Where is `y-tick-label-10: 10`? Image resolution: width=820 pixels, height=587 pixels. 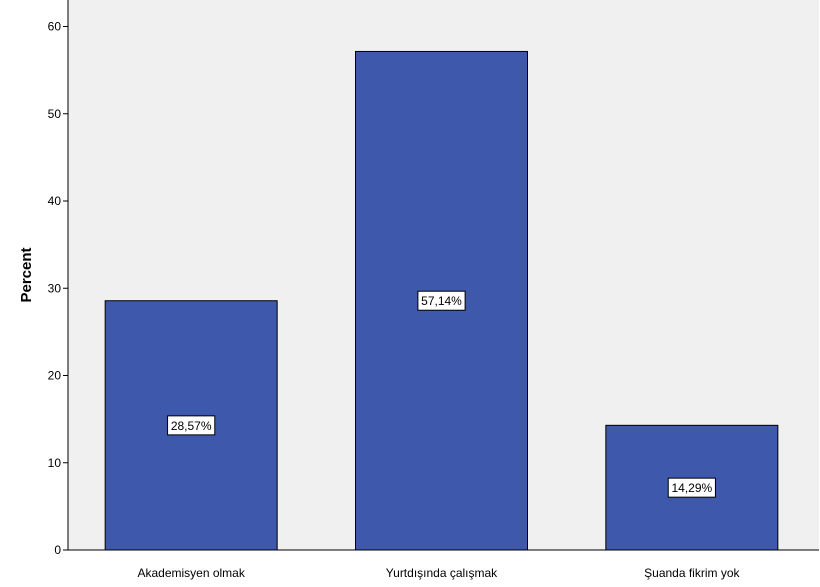 y-tick-label-10: 10 is located at coordinates (55, 463).